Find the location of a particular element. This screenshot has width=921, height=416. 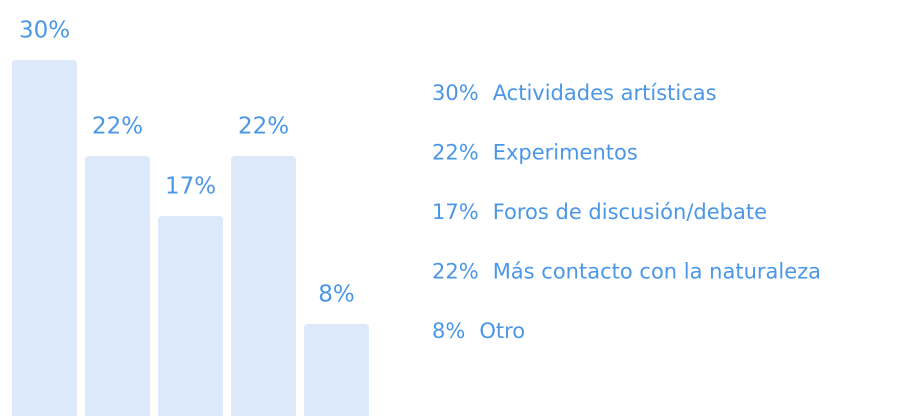

bar-value-label: 8% is located at coordinates (336, 295).